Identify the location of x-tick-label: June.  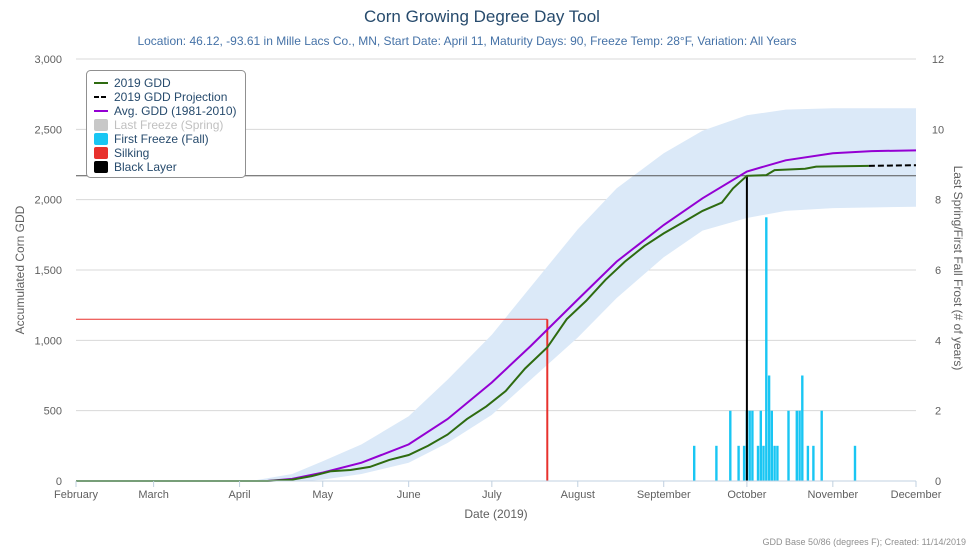
(409, 495).